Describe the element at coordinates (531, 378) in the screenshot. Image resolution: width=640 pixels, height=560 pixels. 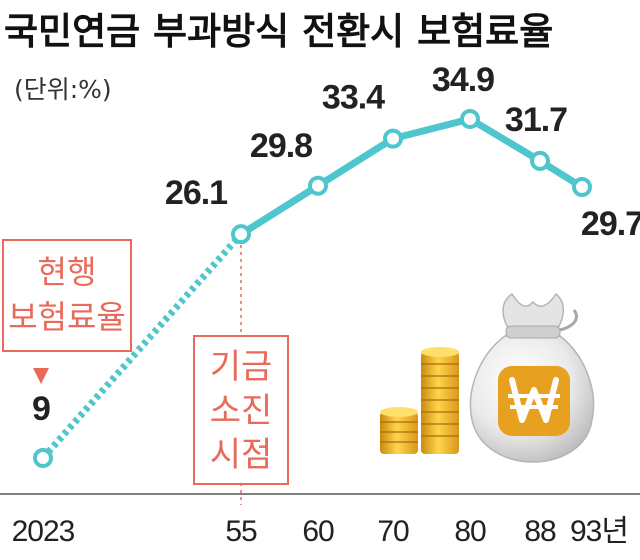
I see `won-money-bag-icon` at that location.